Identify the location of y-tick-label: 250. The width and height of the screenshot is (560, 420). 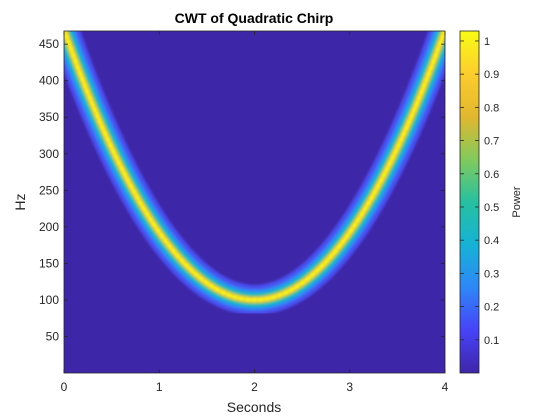
(49, 190).